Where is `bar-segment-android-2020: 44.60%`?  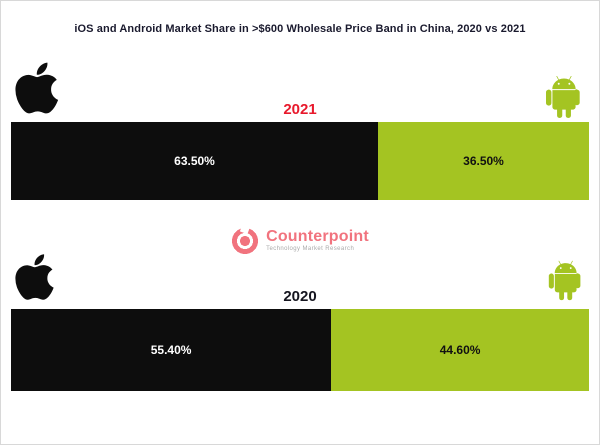 bar-segment-android-2020: 44.60% is located at coordinates (460, 350).